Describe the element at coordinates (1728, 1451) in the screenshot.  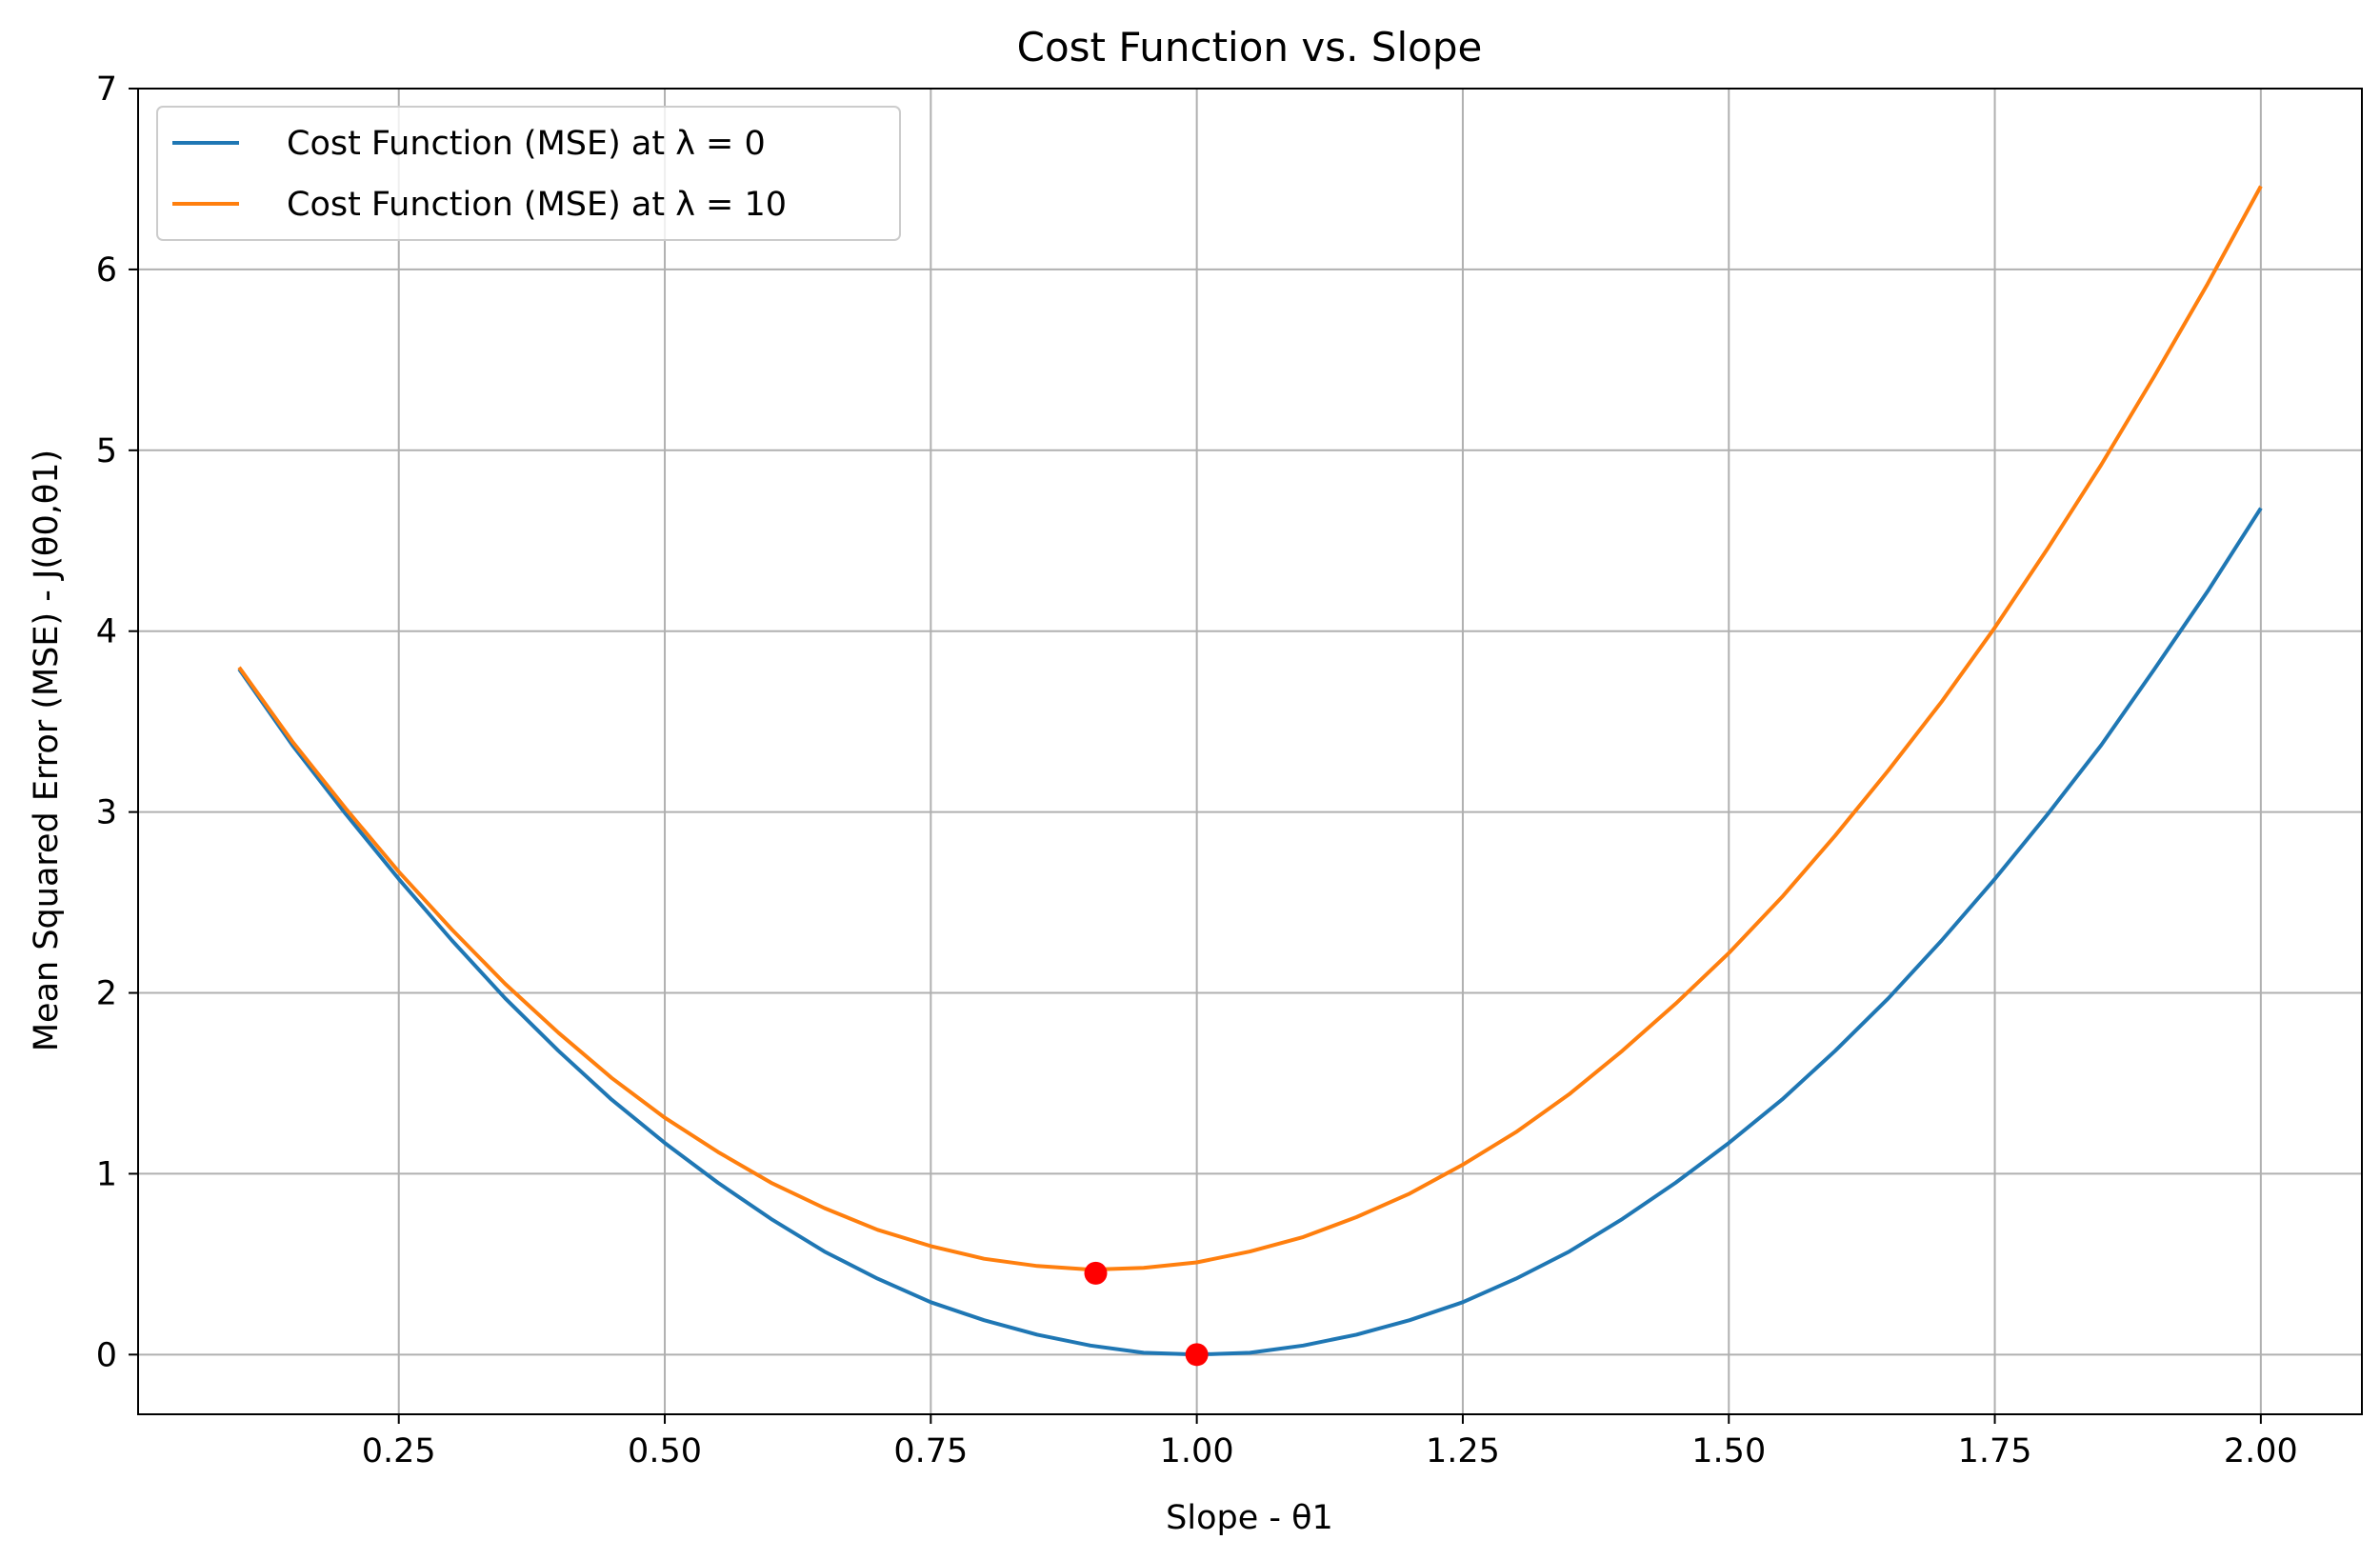
I see `x-tick-label: 1.50` at that location.